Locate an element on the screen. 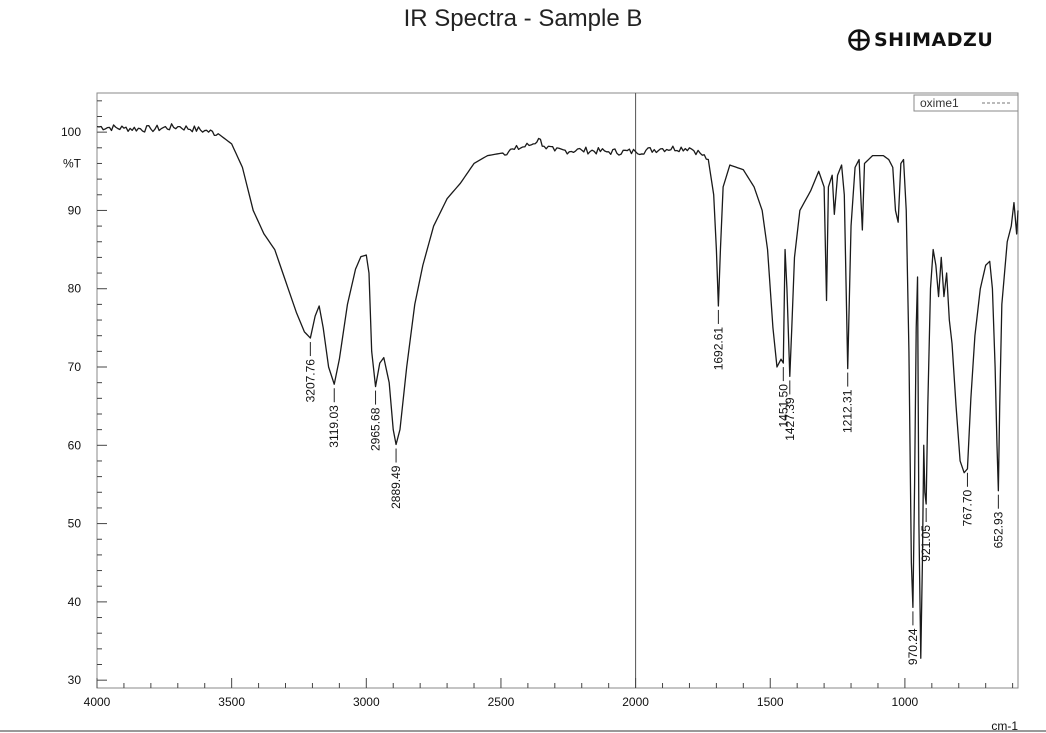  brand-logo: SHIMADZU is located at coordinates (920, 40).